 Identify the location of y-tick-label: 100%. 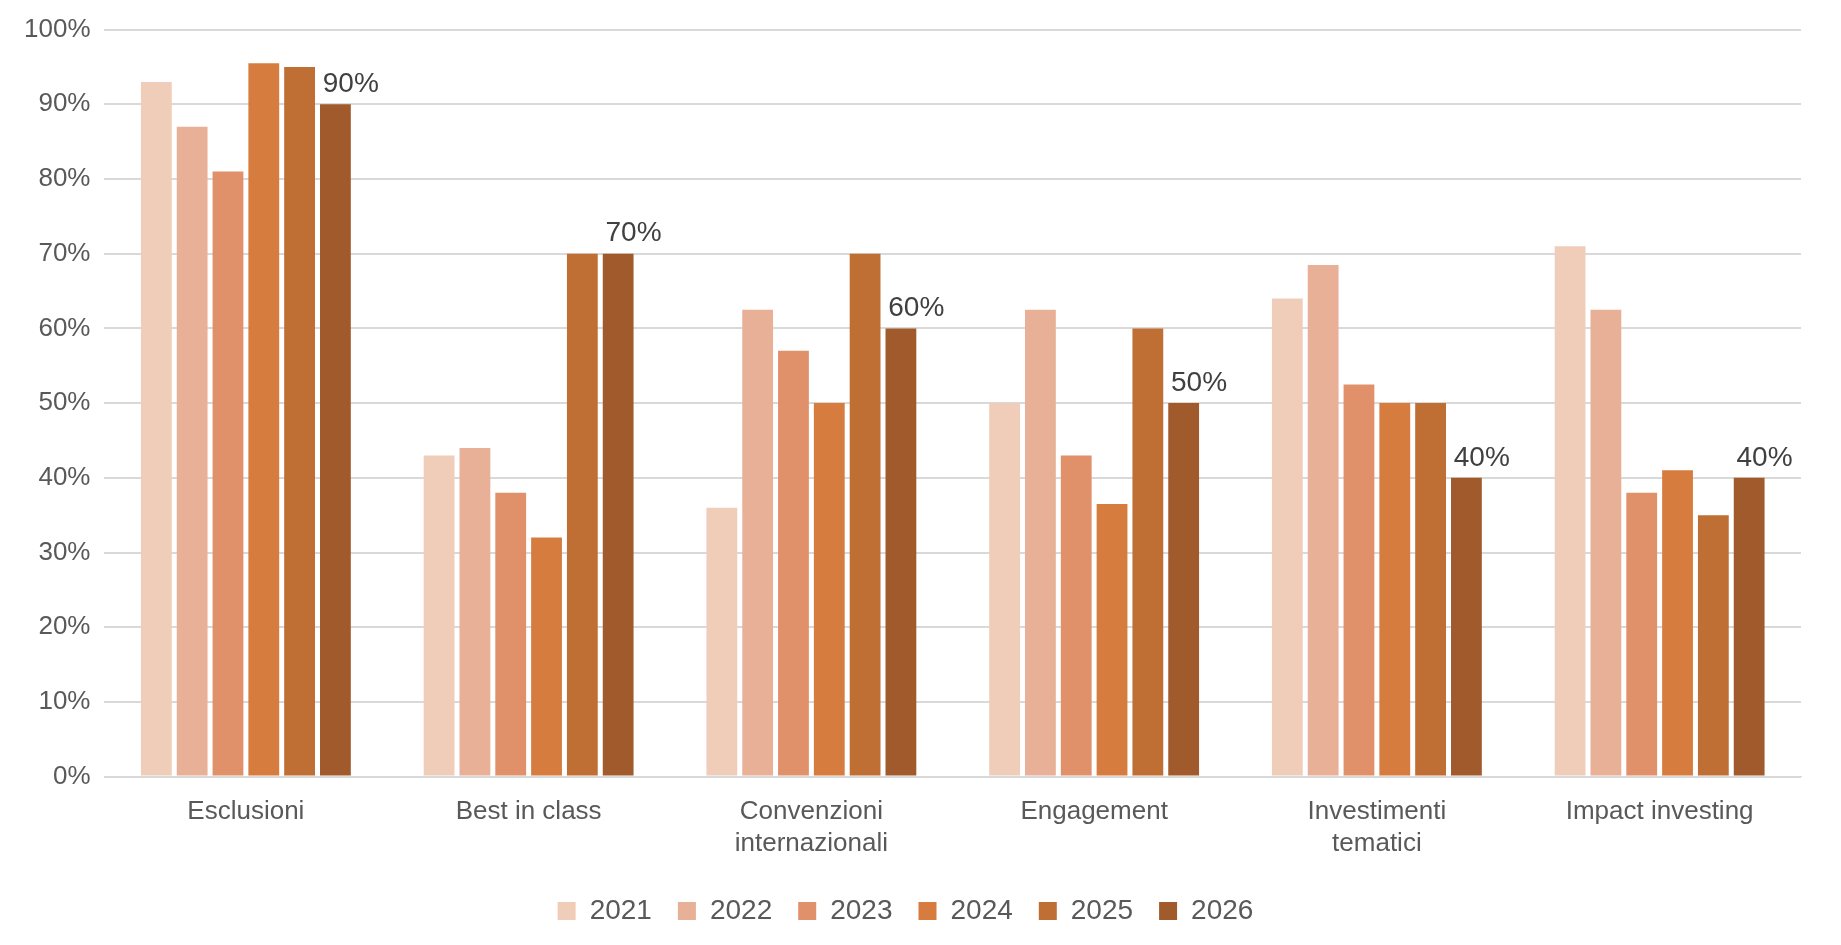
(57, 27).